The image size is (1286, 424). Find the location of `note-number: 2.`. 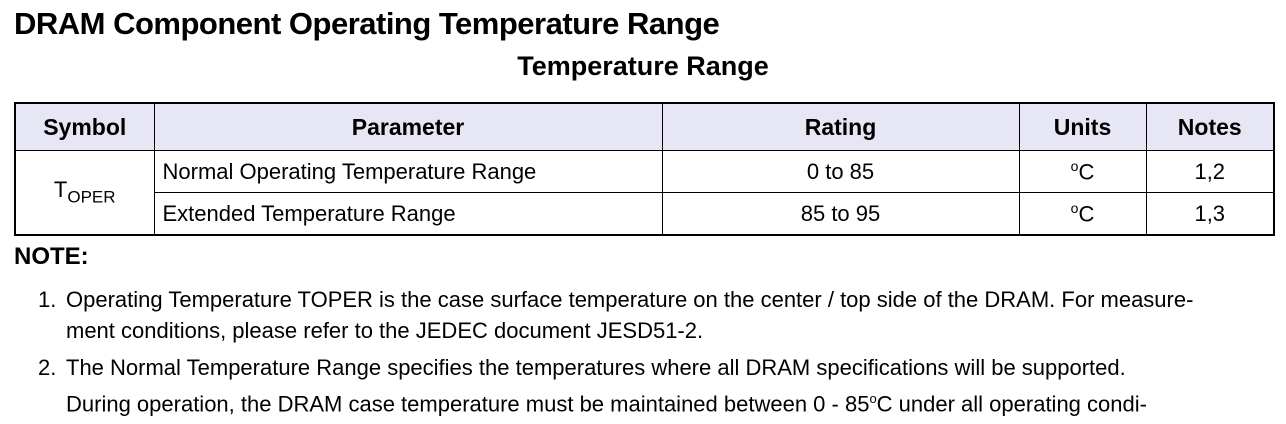

note-number: 2. is located at coordinates (47, 367).